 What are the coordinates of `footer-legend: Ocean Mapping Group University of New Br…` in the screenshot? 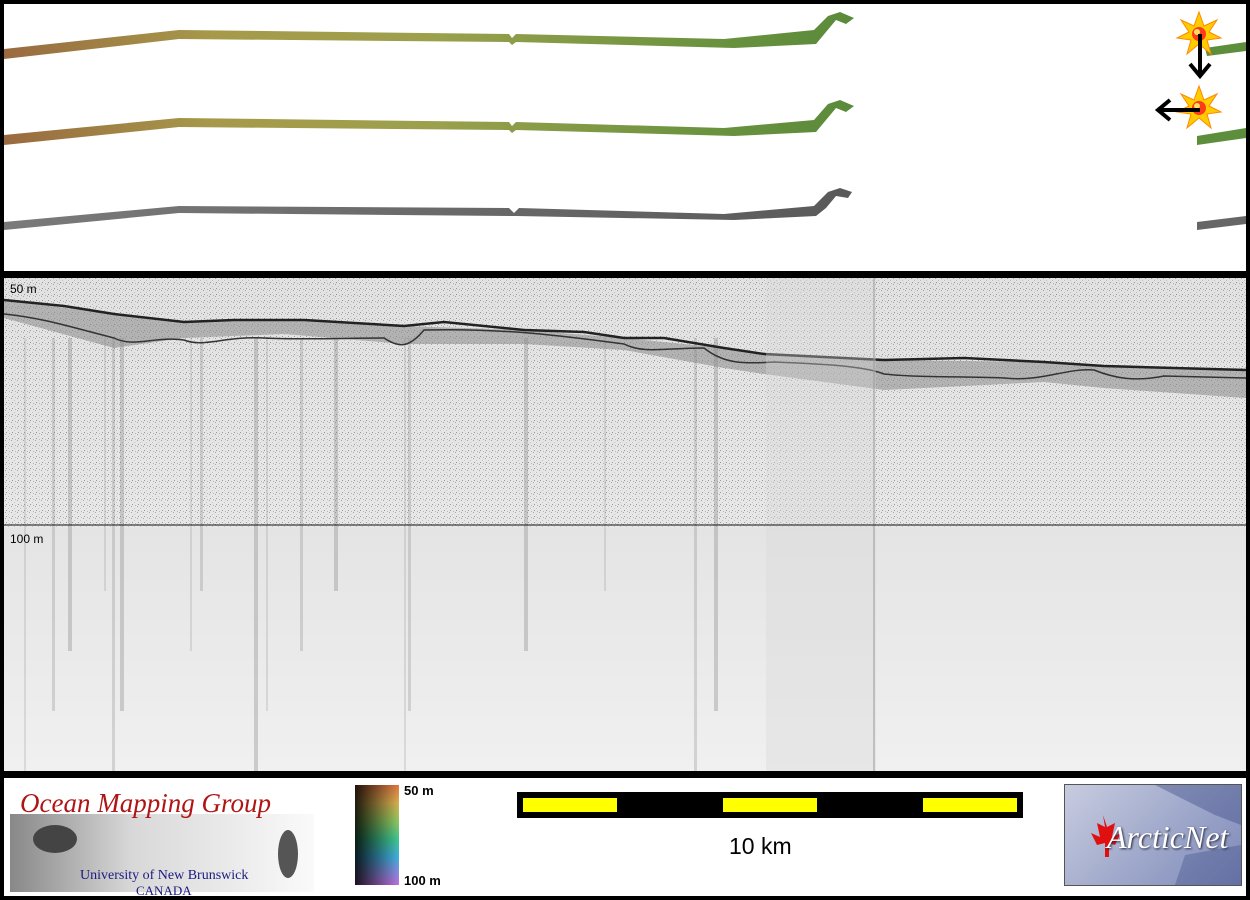 It's located at (625, 837).